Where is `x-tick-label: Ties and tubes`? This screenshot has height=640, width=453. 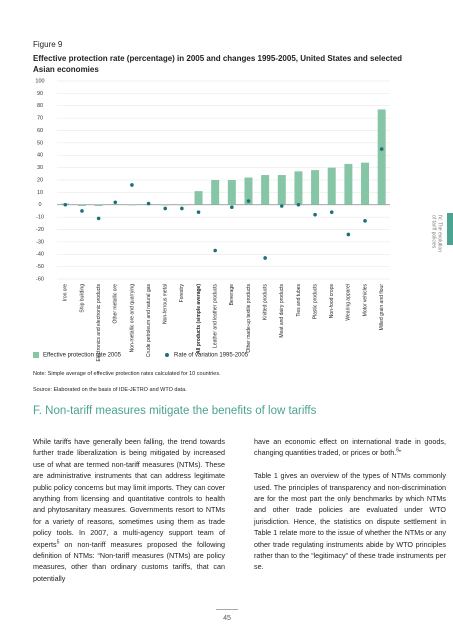 x-tick-label: Ties and tubes is located at coordinates (299, 300).